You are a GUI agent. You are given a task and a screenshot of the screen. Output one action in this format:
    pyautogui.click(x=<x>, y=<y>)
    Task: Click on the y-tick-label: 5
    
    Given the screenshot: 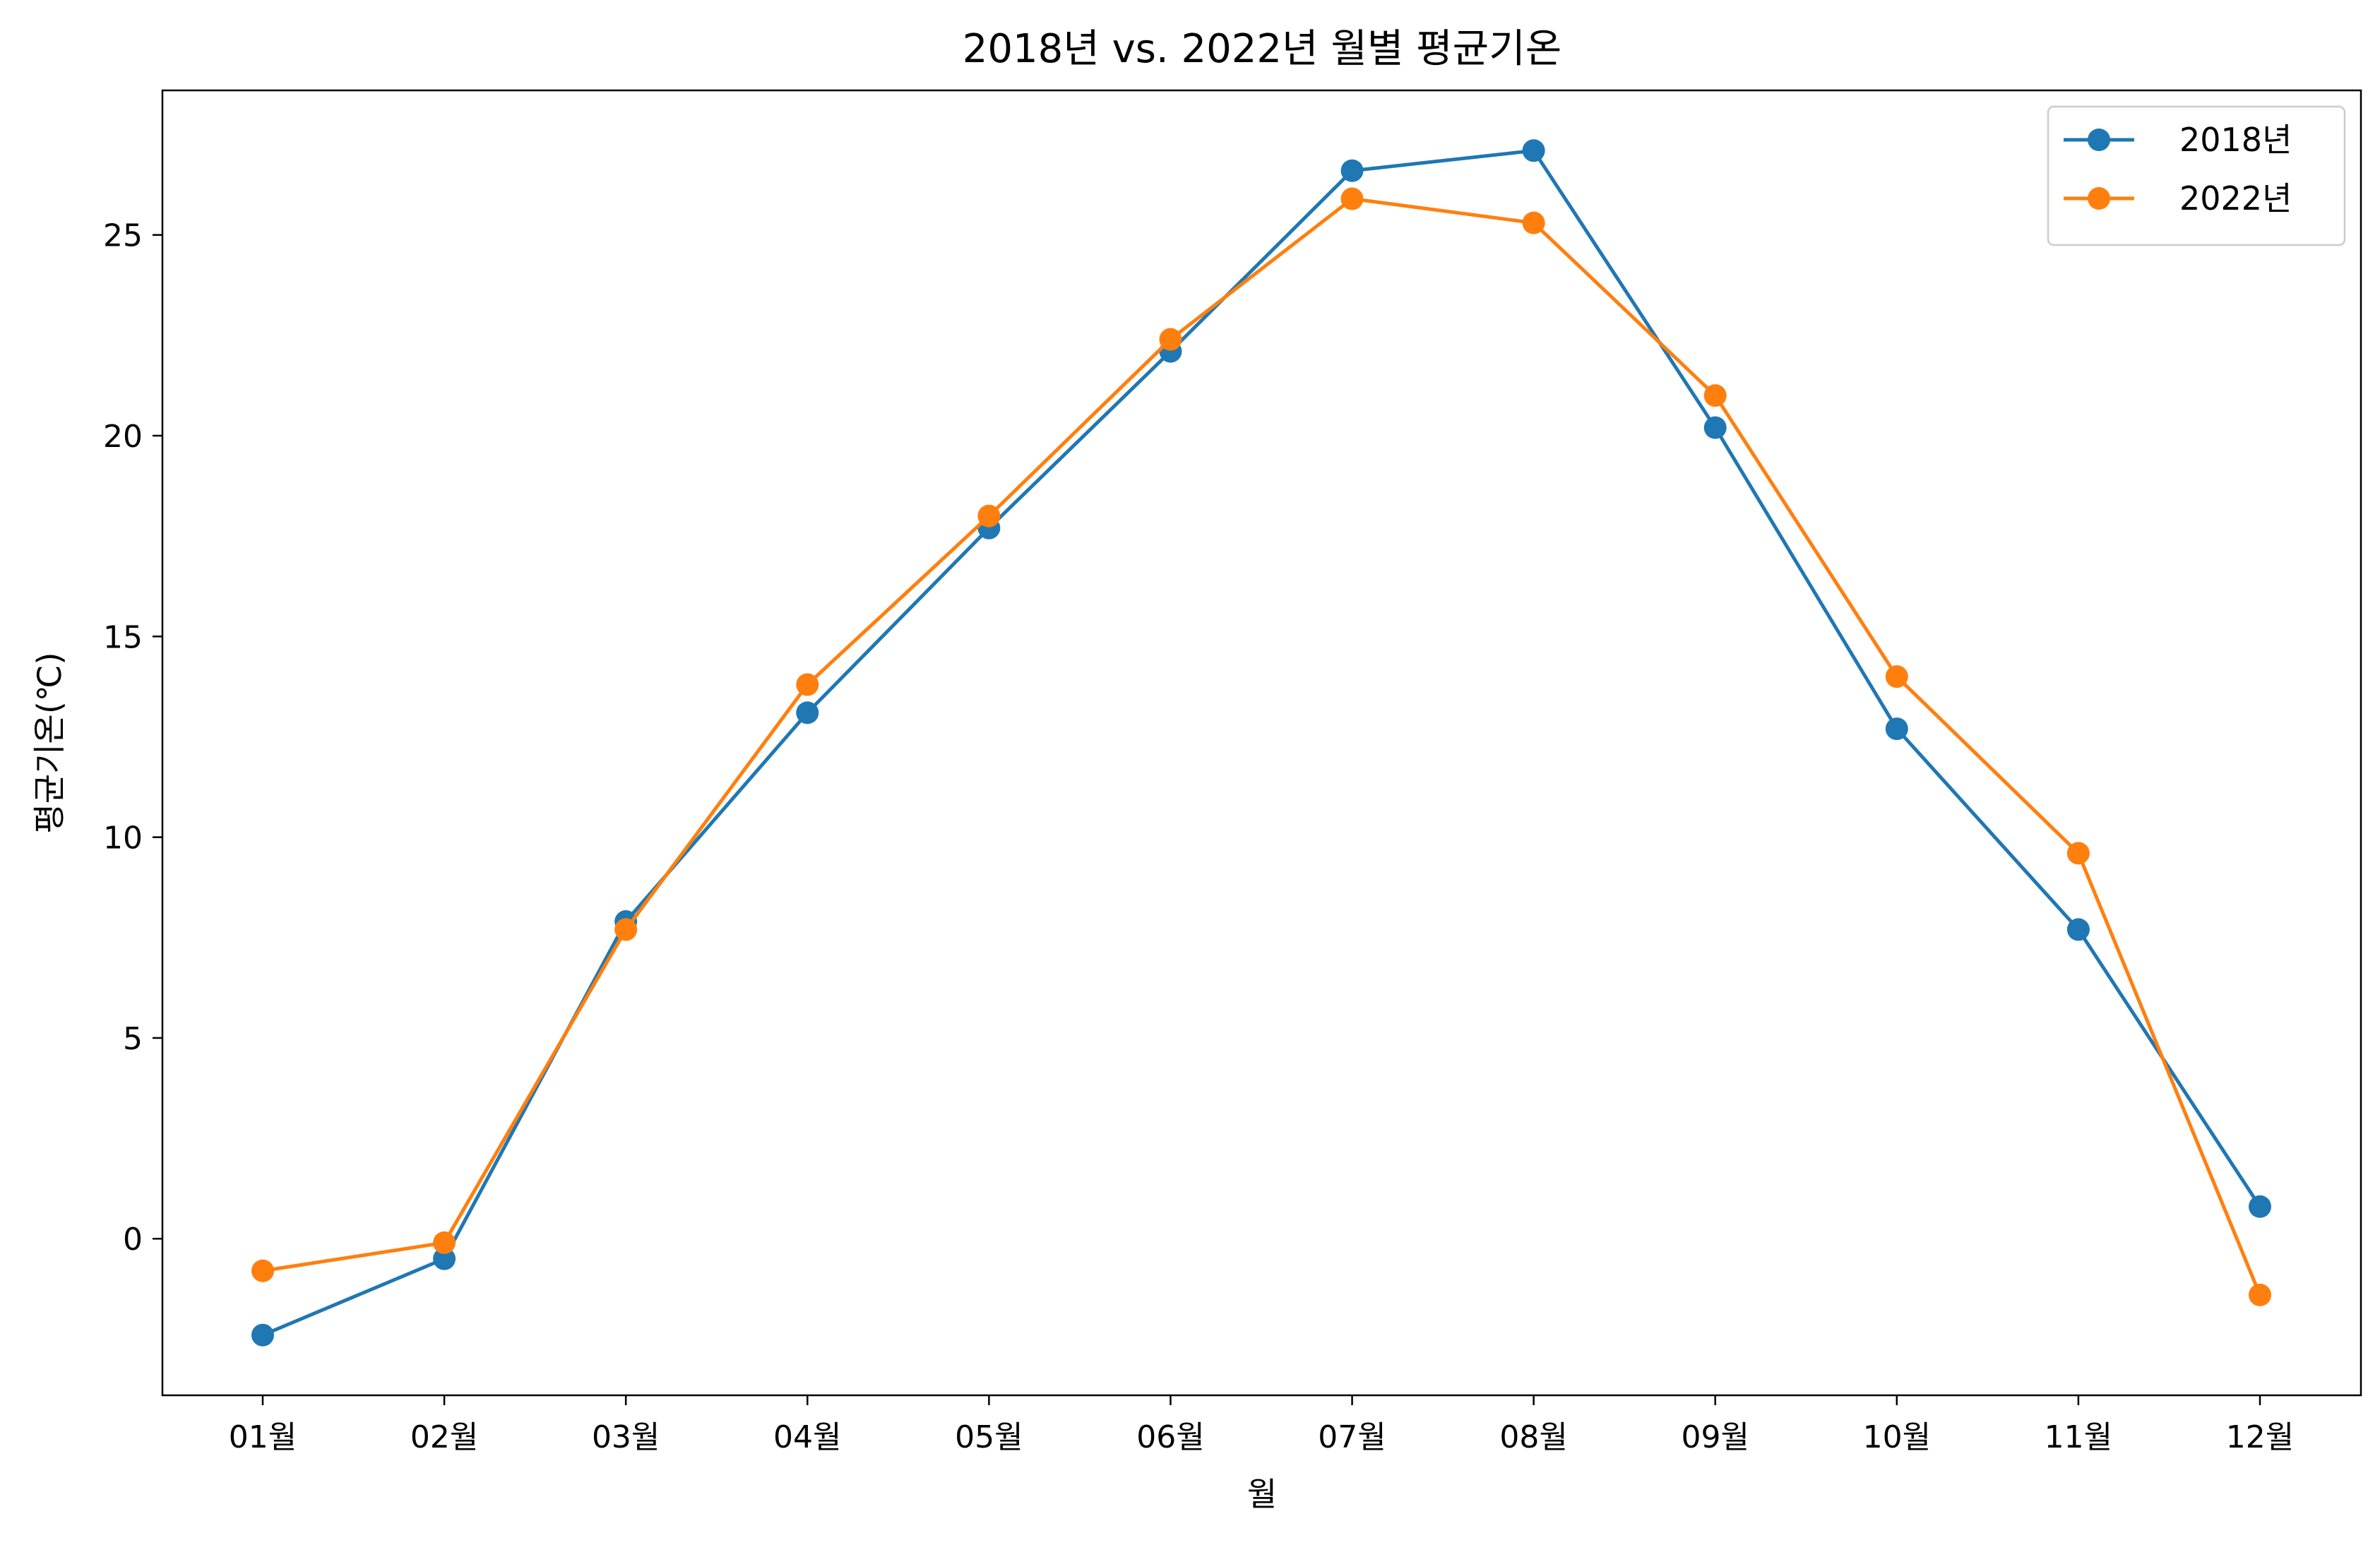 What is the action you would take?
    pyautogui.click(x=133, y=1039)
    